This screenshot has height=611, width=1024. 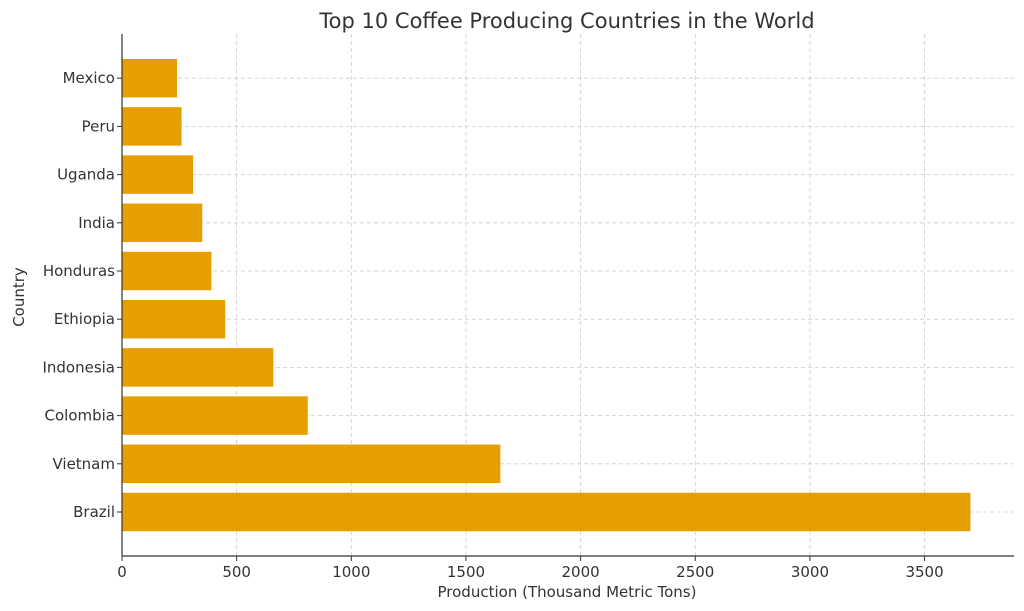 I want to click on x-tick-label: 3000, so click(x=810, y=572).